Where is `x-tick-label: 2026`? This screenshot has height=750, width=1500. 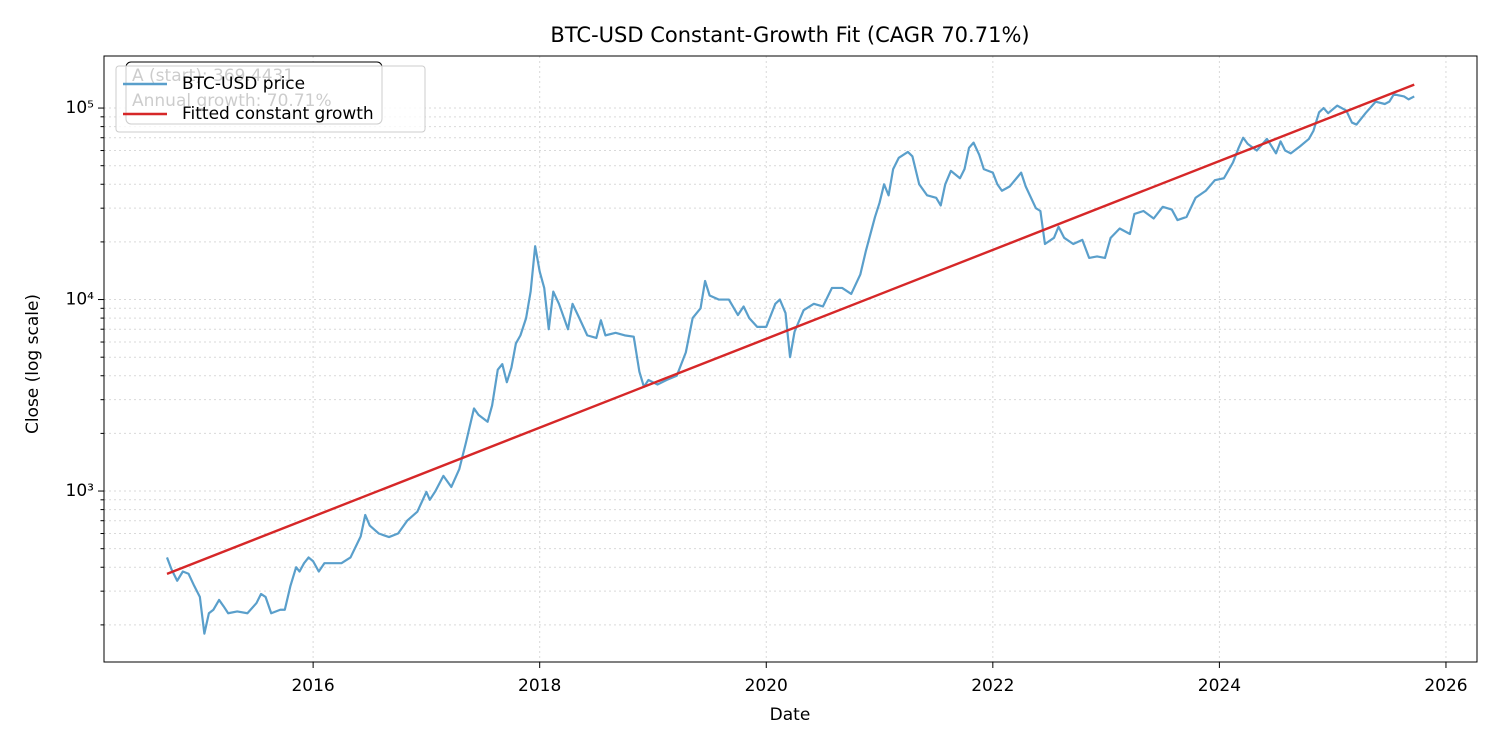 x-tick-label: 2026 is located at coordinates (1445, 686).